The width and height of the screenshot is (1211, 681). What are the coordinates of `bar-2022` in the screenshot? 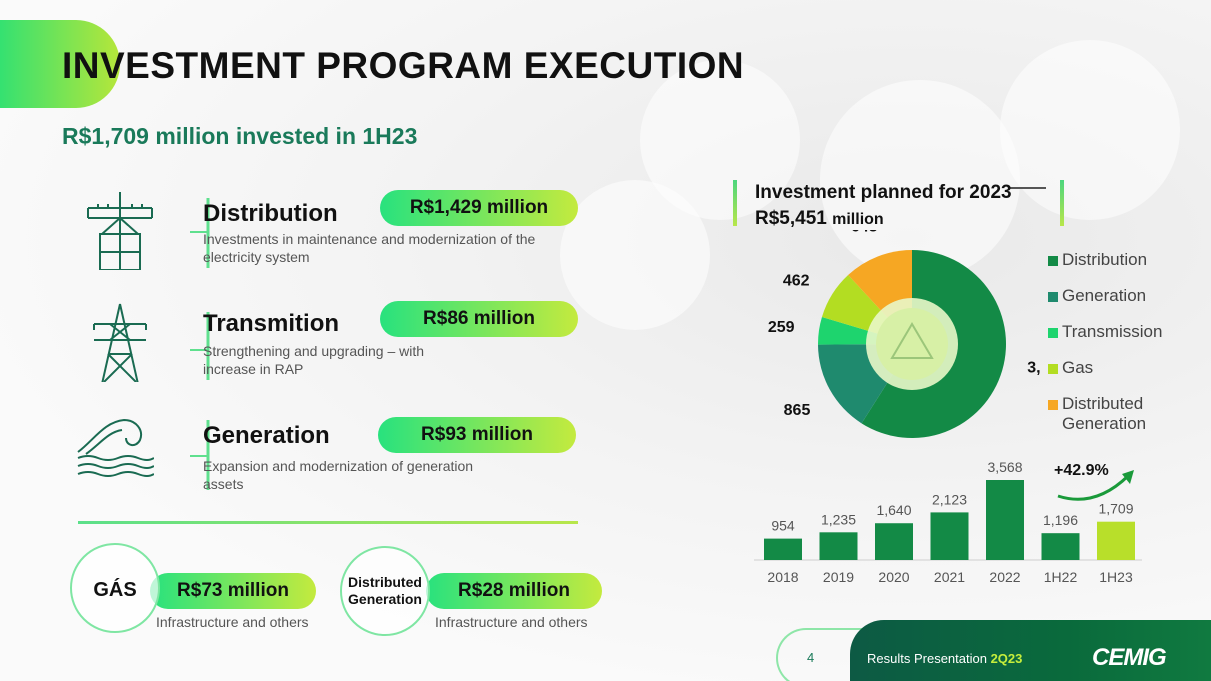 It's located at (1005, 520).